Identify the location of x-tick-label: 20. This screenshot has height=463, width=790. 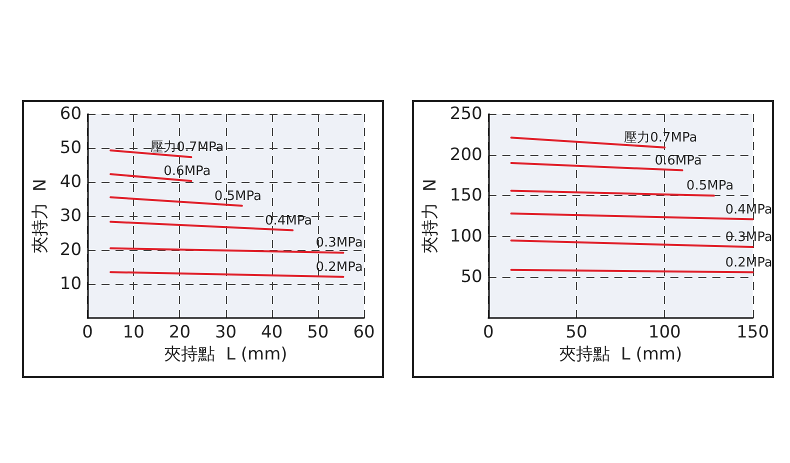
(179, 332).